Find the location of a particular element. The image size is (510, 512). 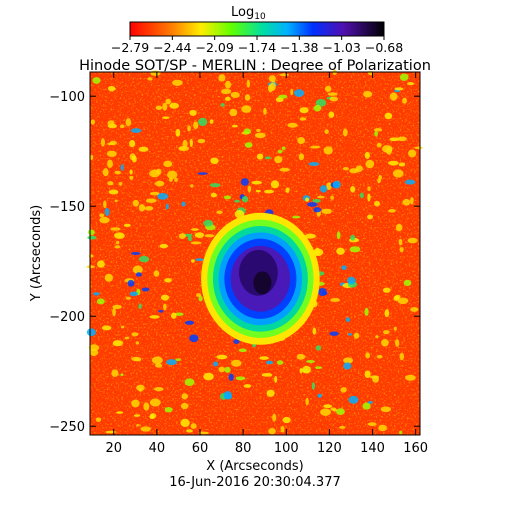

x-tick-label: 160 is located at coordinates (415, 448).